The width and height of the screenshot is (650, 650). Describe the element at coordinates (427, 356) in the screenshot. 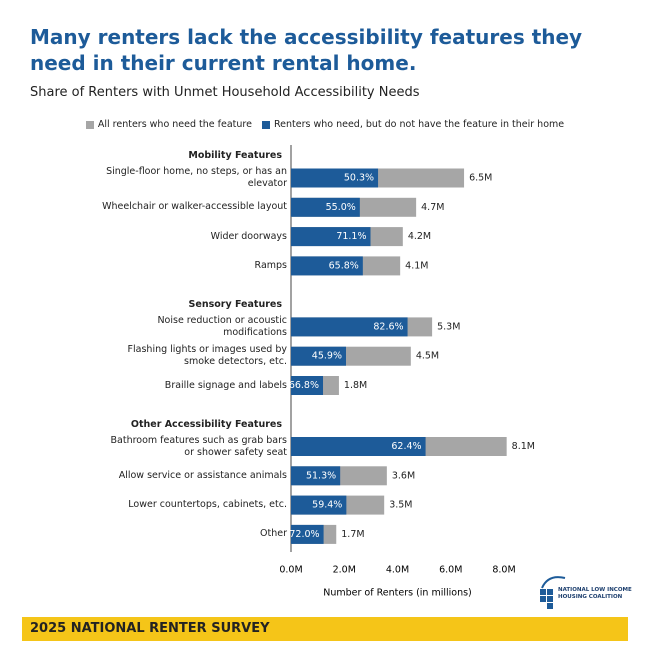

I see `total-label: 4.5M` at that location.